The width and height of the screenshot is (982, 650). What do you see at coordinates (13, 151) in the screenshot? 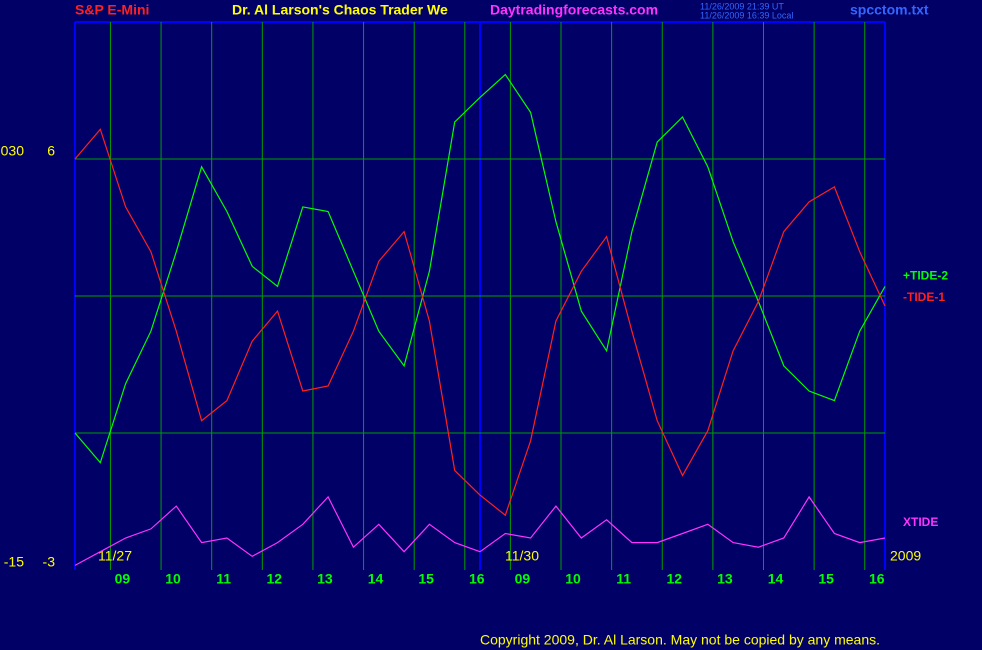
I see `y2-tick-label: 030` at bounding box center [13, 151].